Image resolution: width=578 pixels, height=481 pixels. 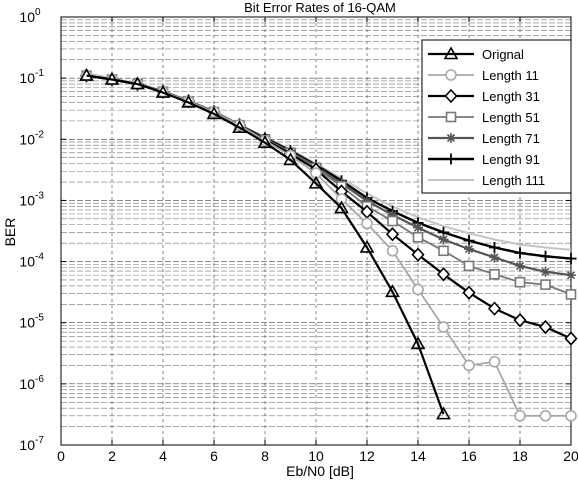 What do you see at coordinates (570, 456) in the screenshot?
I see `x-tick-label: 20` at bounding box center [570, 456].